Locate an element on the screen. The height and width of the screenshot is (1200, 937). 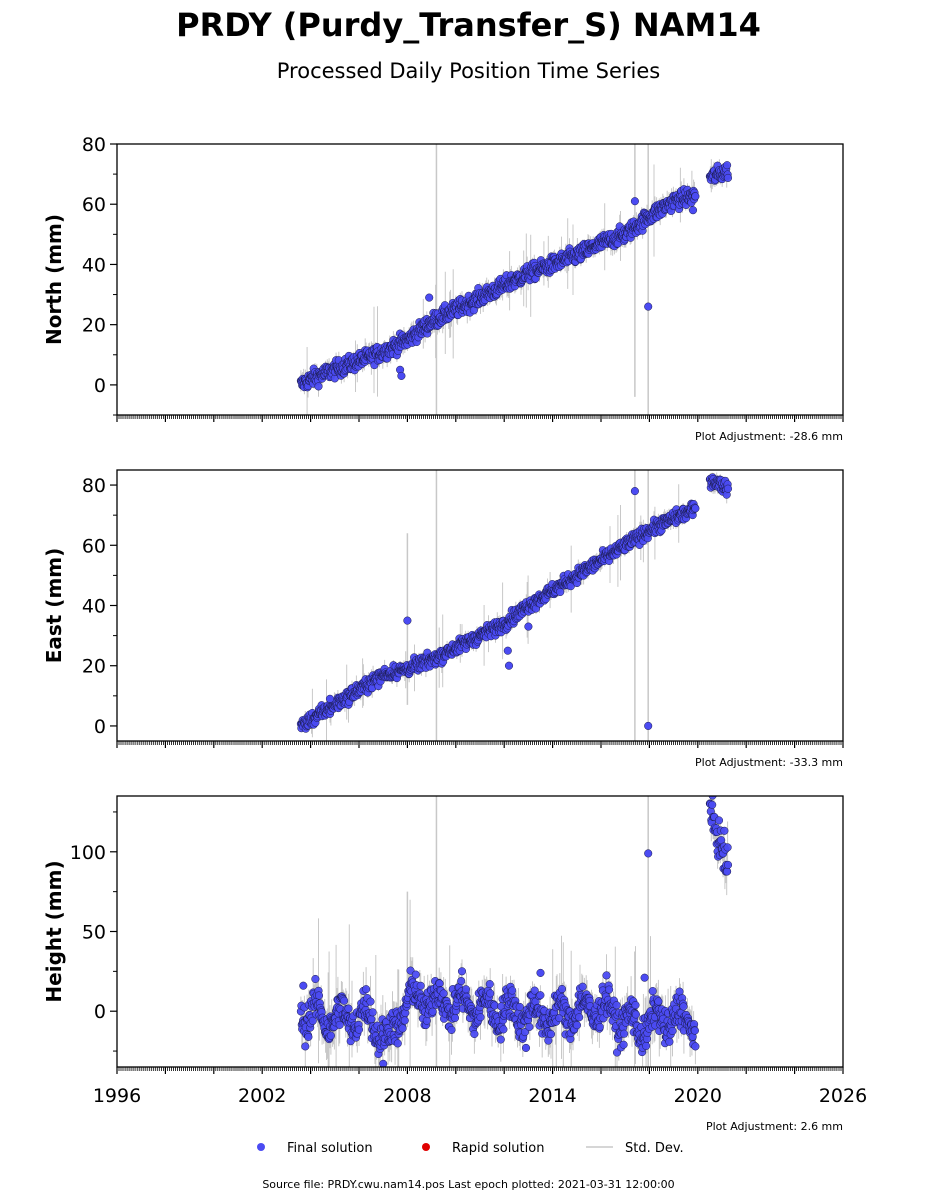
legend-label: Std. Dev. is located at coordinates (654, 1148).